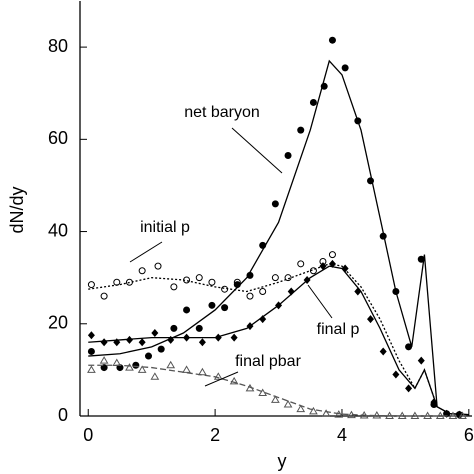 The width and height of the screenshot is (474, 474). Describe the element at coordinates (222, 112) in the screenshot. I see `series-label: net baryon` at that location.